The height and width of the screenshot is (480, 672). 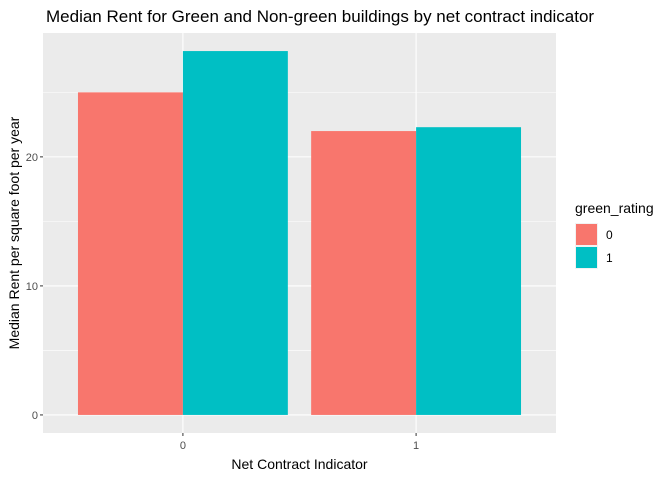 I want to click on legend-title: green_rating, so click(x=614, y=208).